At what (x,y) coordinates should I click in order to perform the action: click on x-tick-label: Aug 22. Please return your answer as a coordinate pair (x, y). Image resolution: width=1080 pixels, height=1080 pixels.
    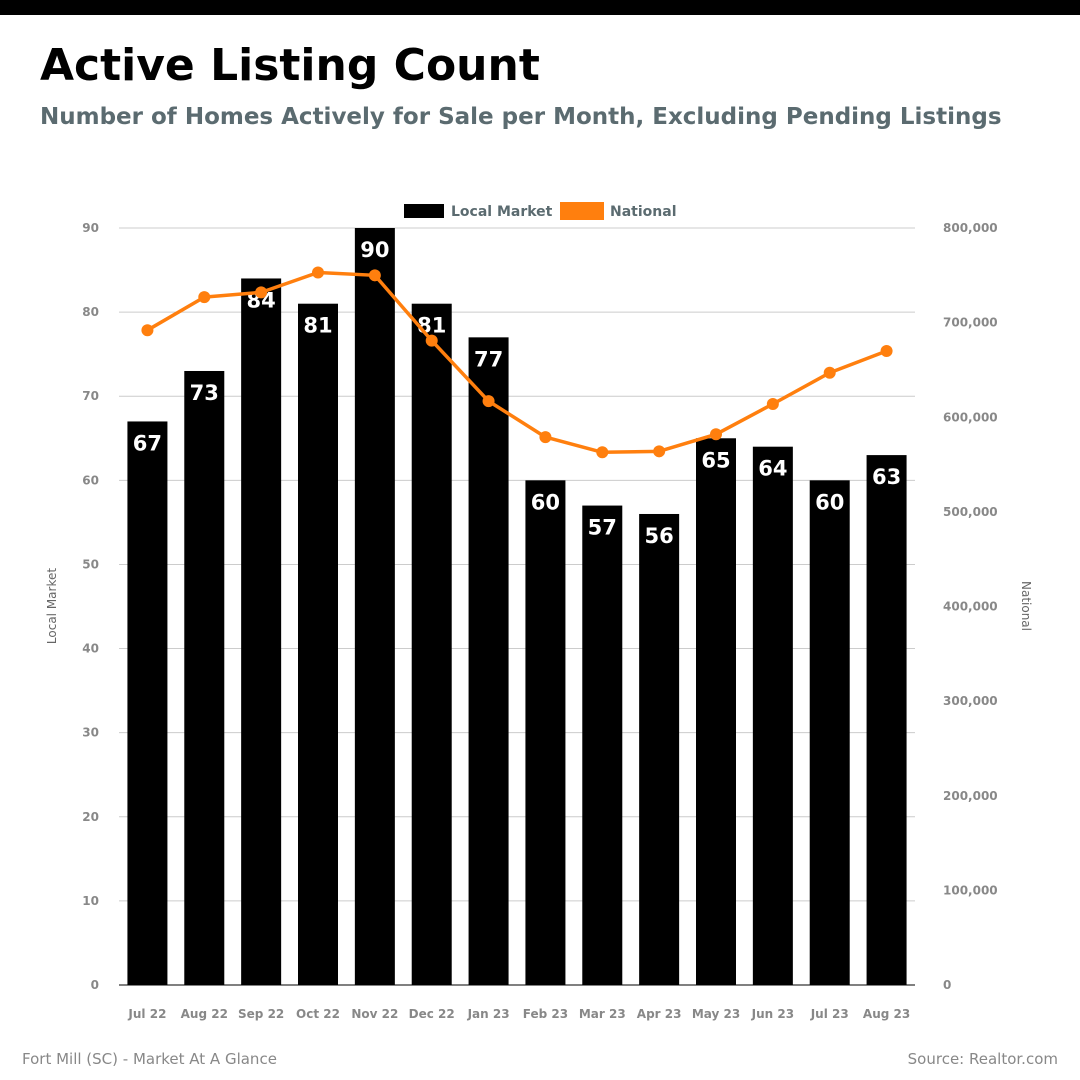
    Looking at the image, I should click on (204, 1014).